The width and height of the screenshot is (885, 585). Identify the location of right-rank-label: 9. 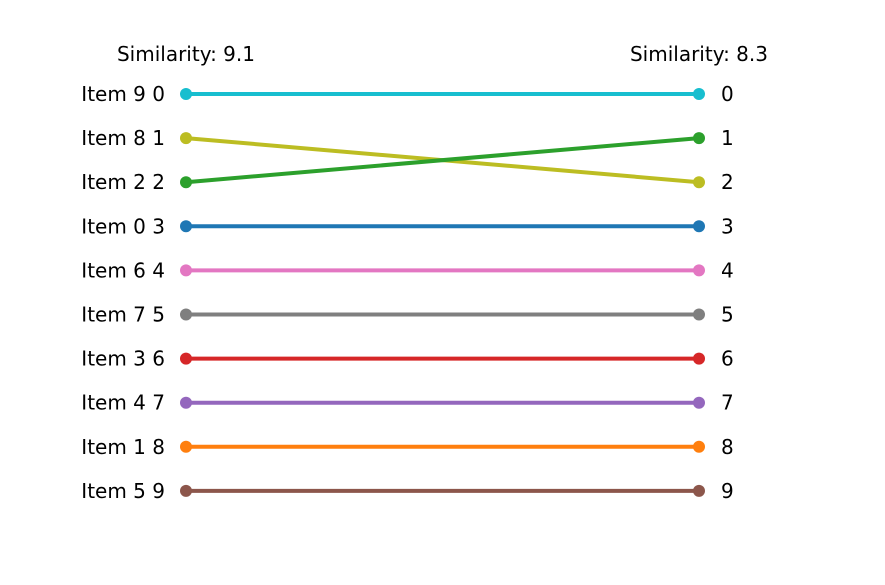
(727, 491).